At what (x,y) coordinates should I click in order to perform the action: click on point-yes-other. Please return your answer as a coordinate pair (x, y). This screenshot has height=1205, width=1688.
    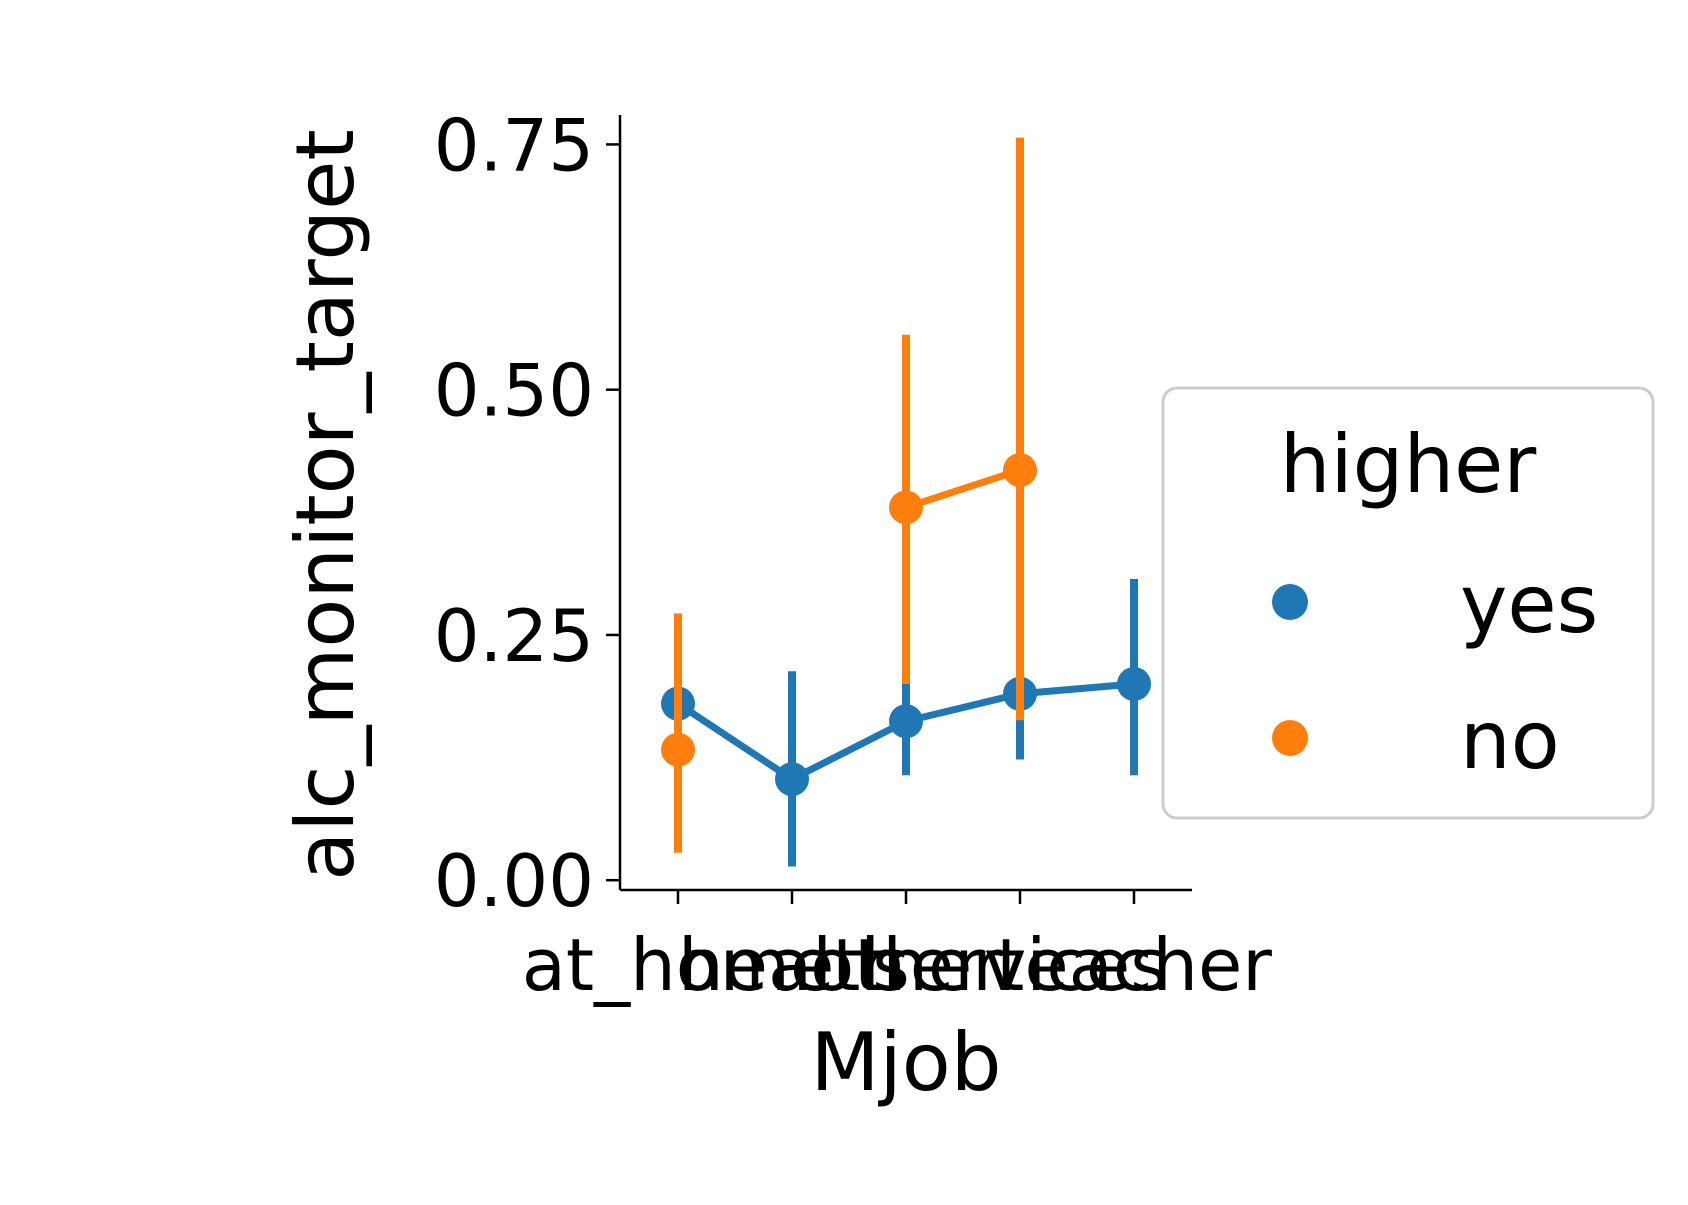
    Looking at the image, I should click on (906, 721).